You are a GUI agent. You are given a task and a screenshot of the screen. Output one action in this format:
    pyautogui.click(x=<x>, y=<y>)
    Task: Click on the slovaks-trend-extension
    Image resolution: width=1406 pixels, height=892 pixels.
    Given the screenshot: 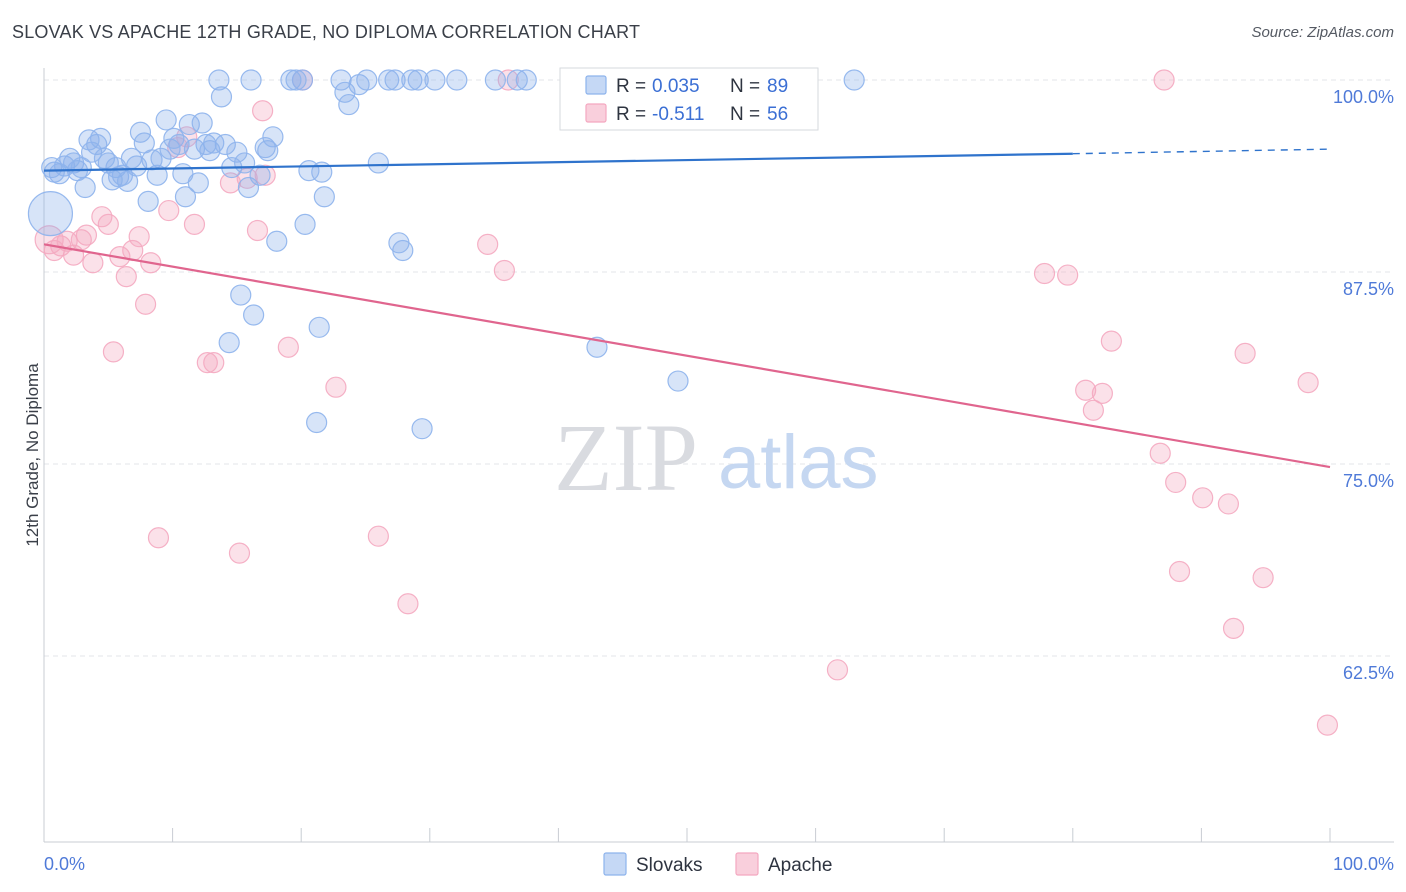 What is the action you would take?
    pyautogui.click(x=1201, y=151)
    